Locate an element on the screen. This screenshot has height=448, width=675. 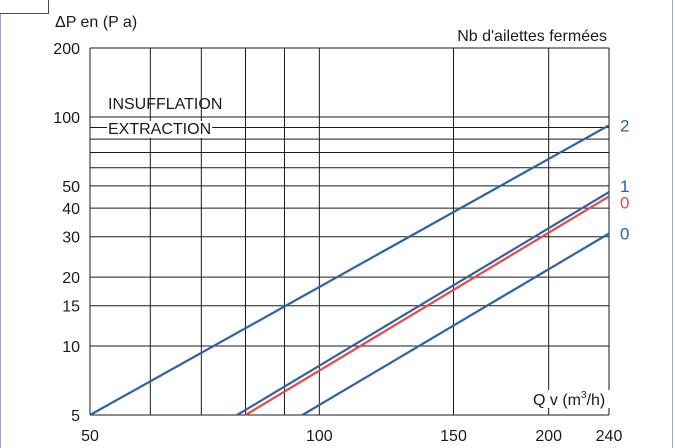
frame-left-edge is located at coordinates (0, 231).